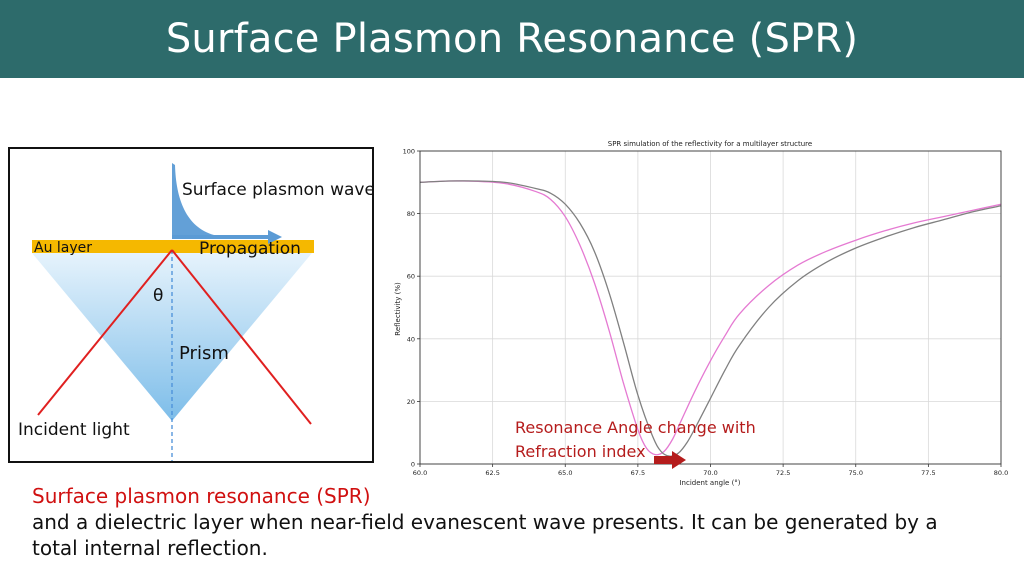  Describe the element at coordinates (420, 473) in the screenshot. I see `x-tick-label: 60.0` at that location.